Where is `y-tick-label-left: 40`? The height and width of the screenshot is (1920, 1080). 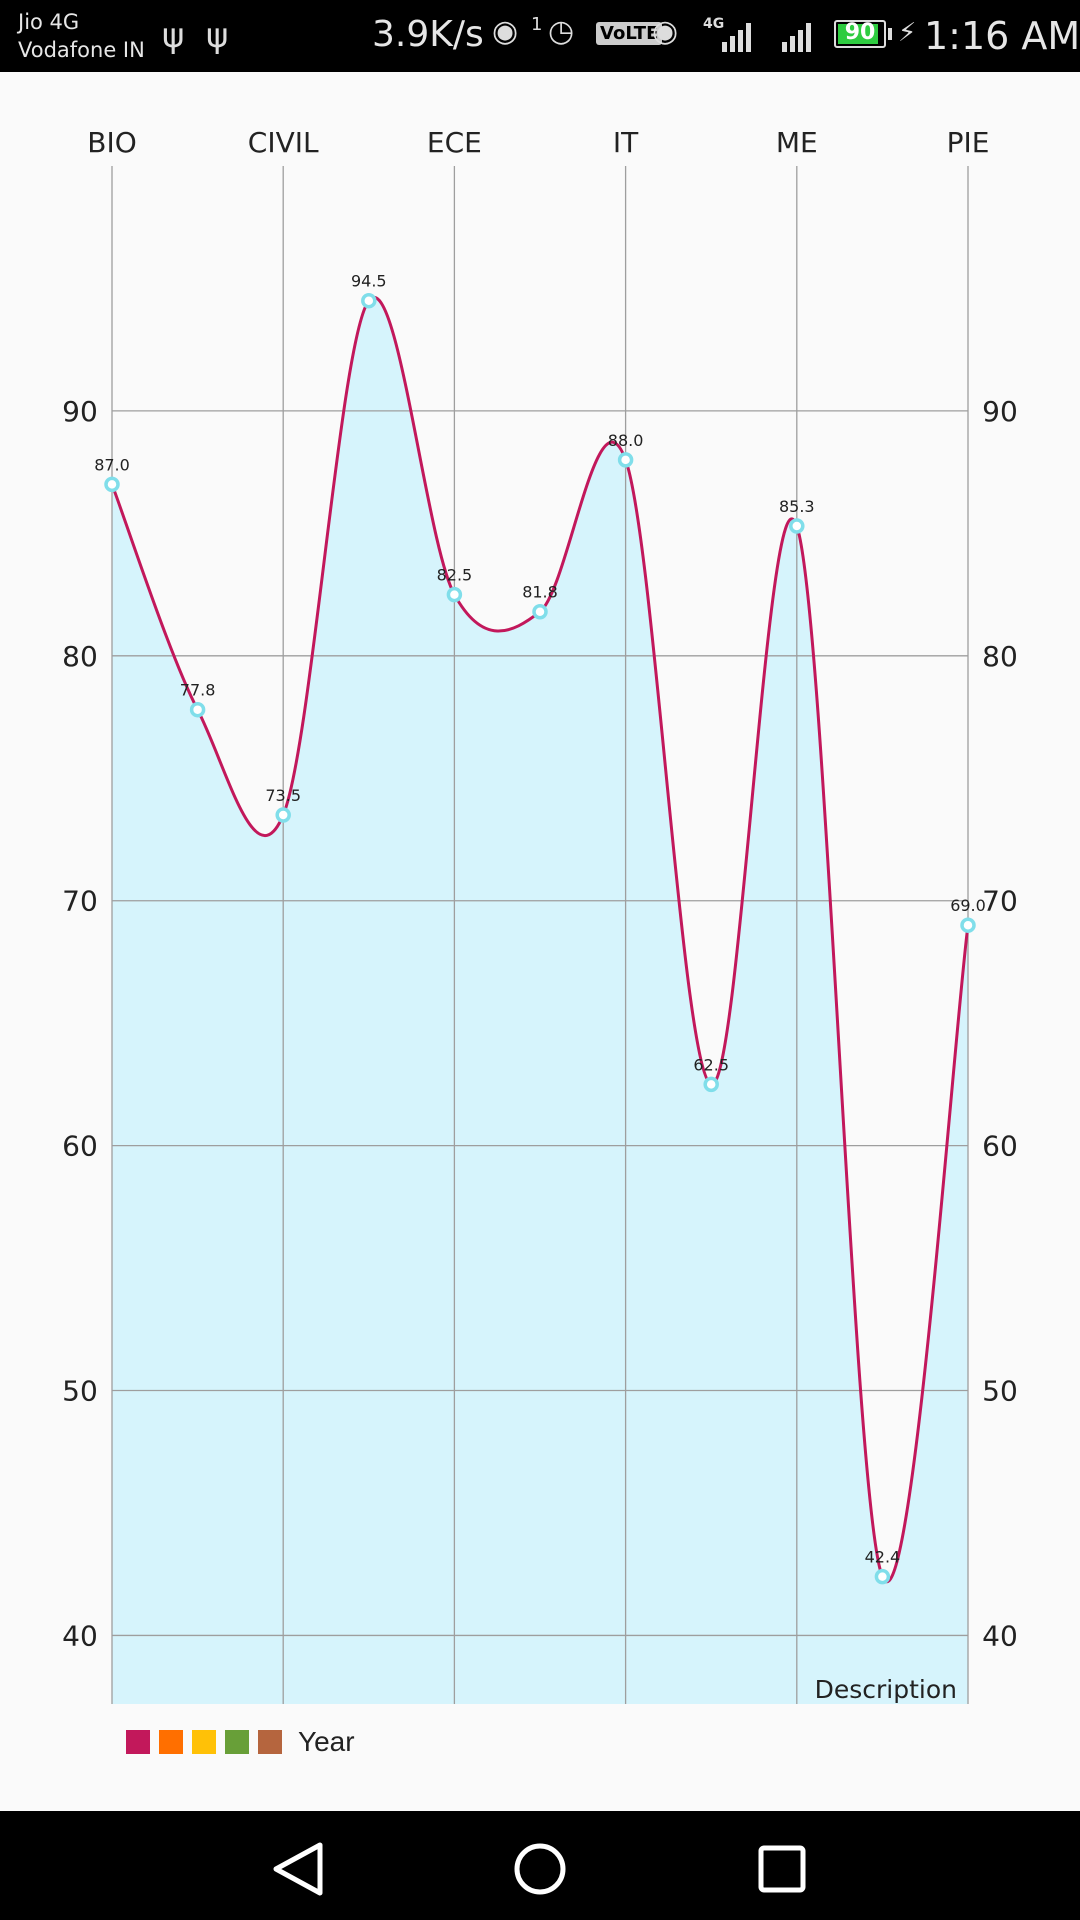 y-tick-label-left: 40 is located at coordinates (80, 1635).